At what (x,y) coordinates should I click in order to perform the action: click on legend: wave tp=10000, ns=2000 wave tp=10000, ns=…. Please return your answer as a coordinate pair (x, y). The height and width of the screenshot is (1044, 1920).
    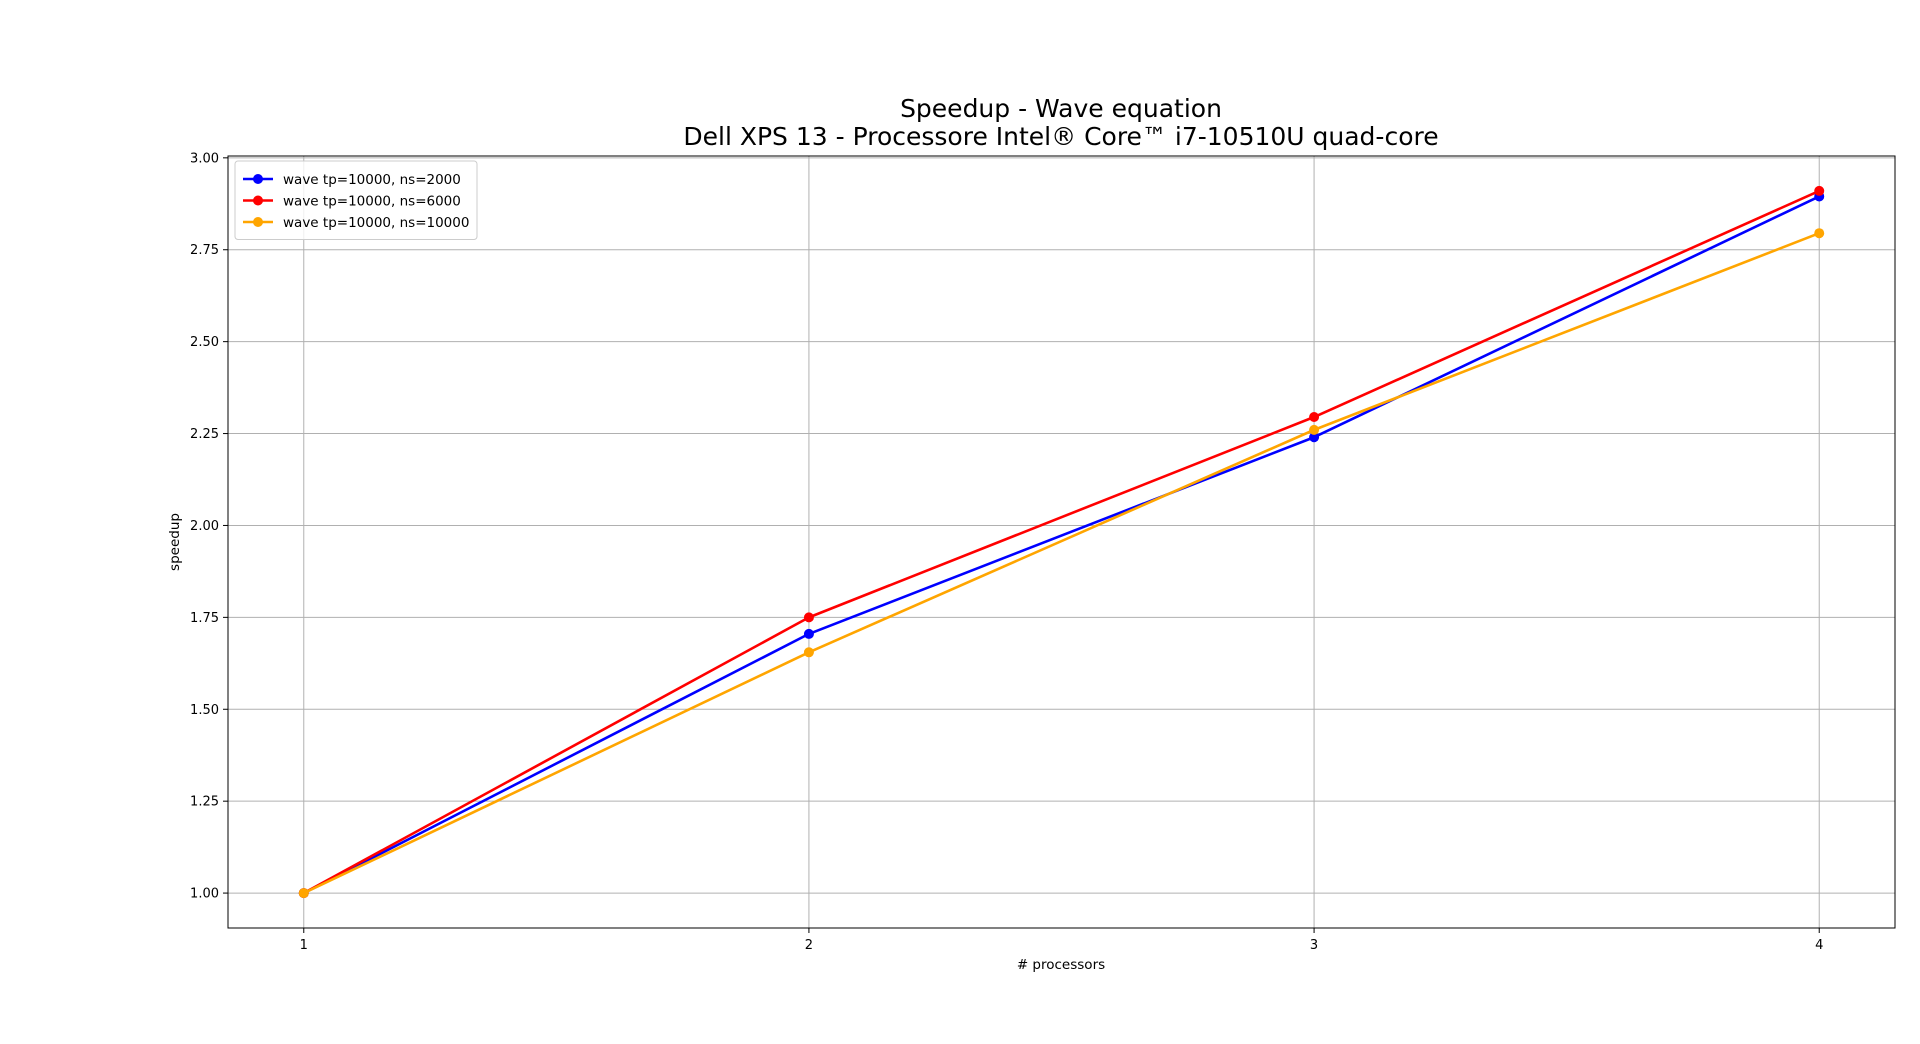
    Looking at the image, I should click on (356, 200).